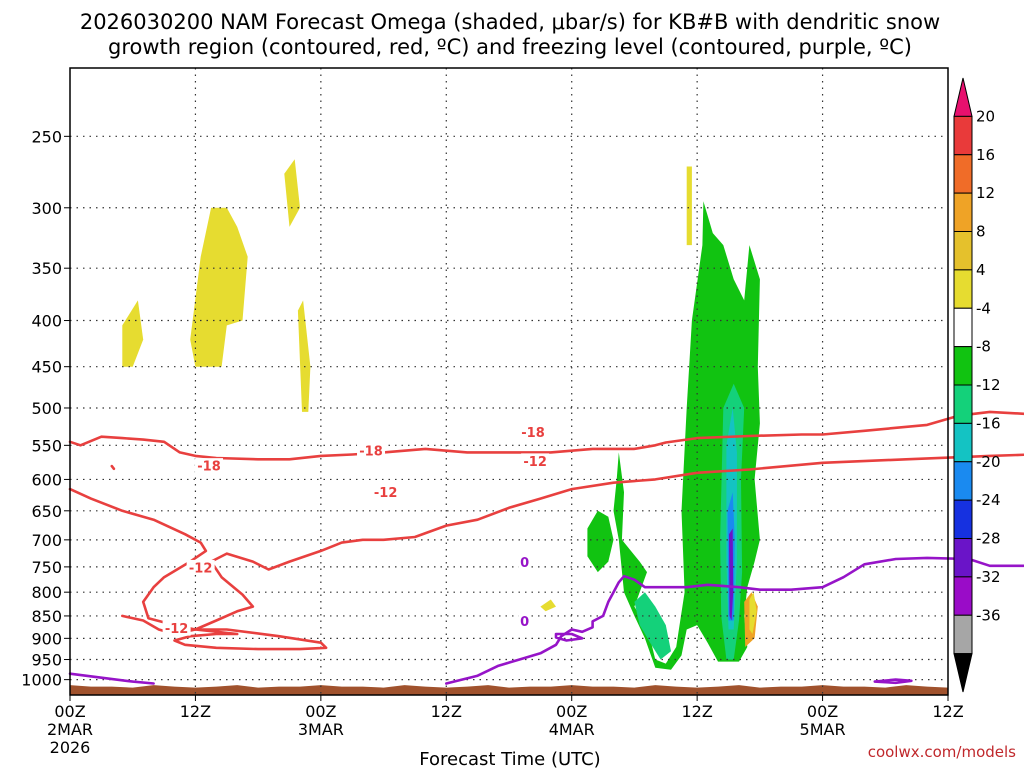 Image resolution: width=1024 pixels, height=768 pixels. What do you see at coordinates (509, 690) in the screenshot?
I see `ground-surface` at bounding box center [509, 690].